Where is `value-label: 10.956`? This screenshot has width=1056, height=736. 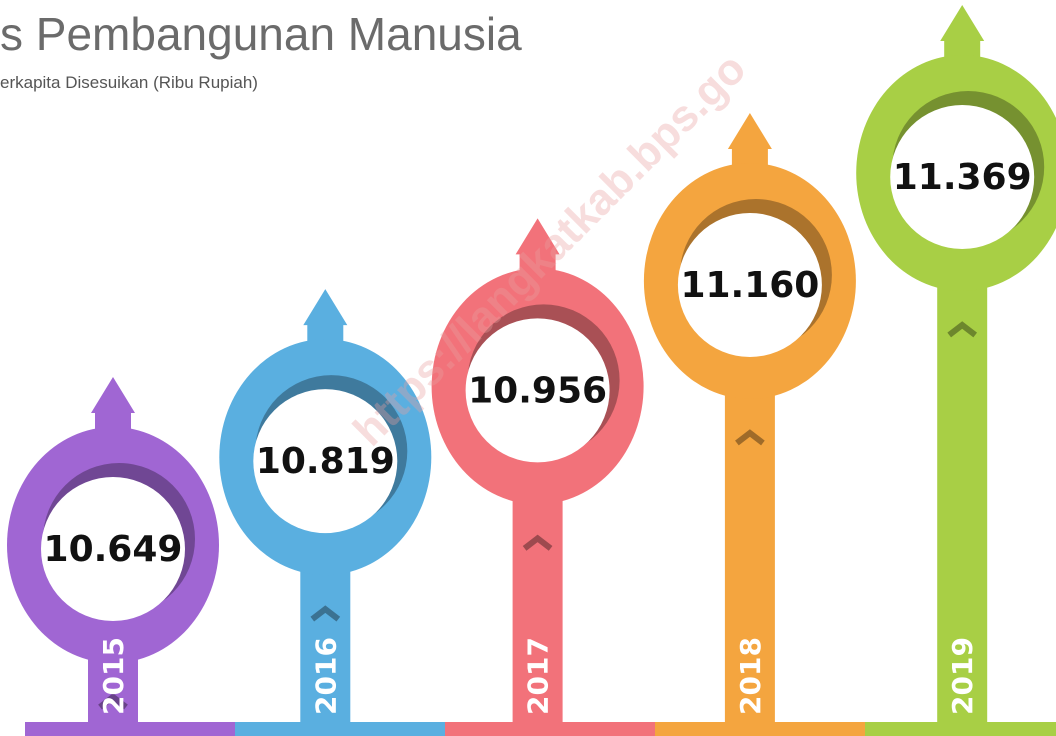
value-label: 10.956 is located at coordinates (537, 390).